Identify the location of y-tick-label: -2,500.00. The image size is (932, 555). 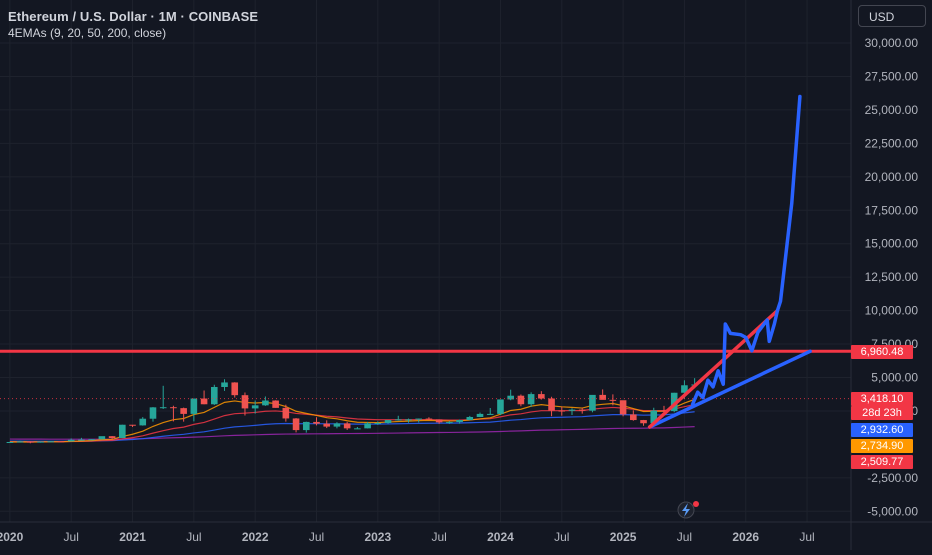
(892, 478).